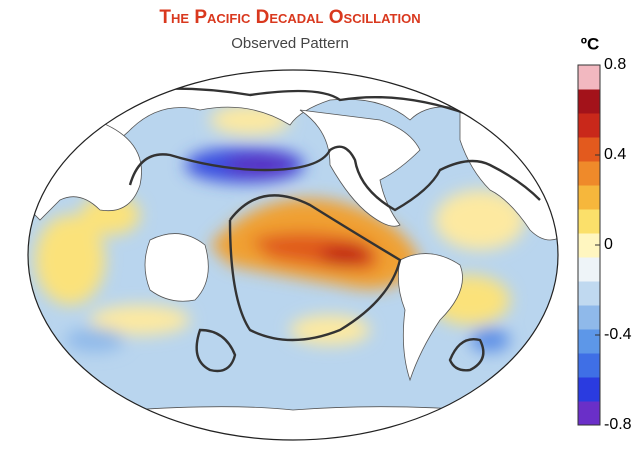 This screenshot has width=640, height=454. Describe the element at coordinates (615, 154) in the screenshot. I see `colorbar-tick-label: 0.4` at that location.